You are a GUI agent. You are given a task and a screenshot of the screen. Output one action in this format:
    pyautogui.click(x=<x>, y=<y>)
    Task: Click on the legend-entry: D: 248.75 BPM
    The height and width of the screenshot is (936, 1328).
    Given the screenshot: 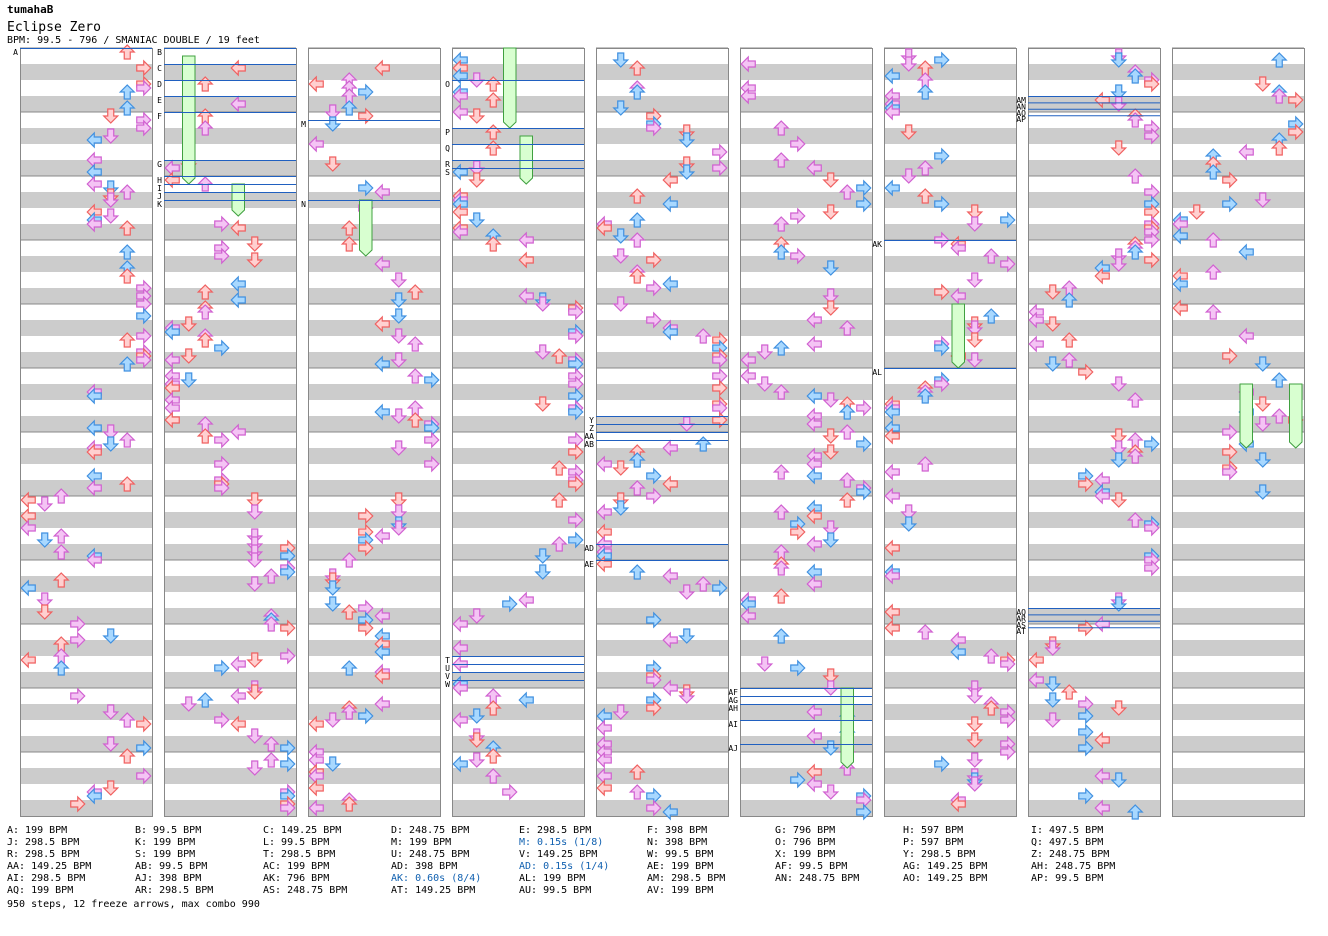 What is the action you would take?
    pyautogui.click(x=430, y=830)
    